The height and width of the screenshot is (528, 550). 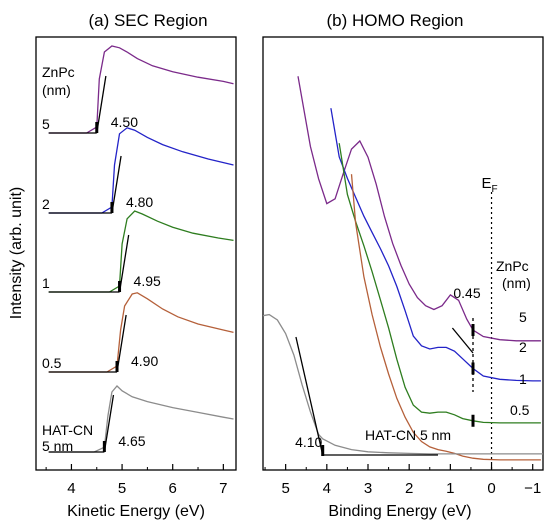 What do you see at coordinates (122, 488) in the screenshot?
I see `panel-a-x-tick-label: 5` at bounding box center [122, 488].